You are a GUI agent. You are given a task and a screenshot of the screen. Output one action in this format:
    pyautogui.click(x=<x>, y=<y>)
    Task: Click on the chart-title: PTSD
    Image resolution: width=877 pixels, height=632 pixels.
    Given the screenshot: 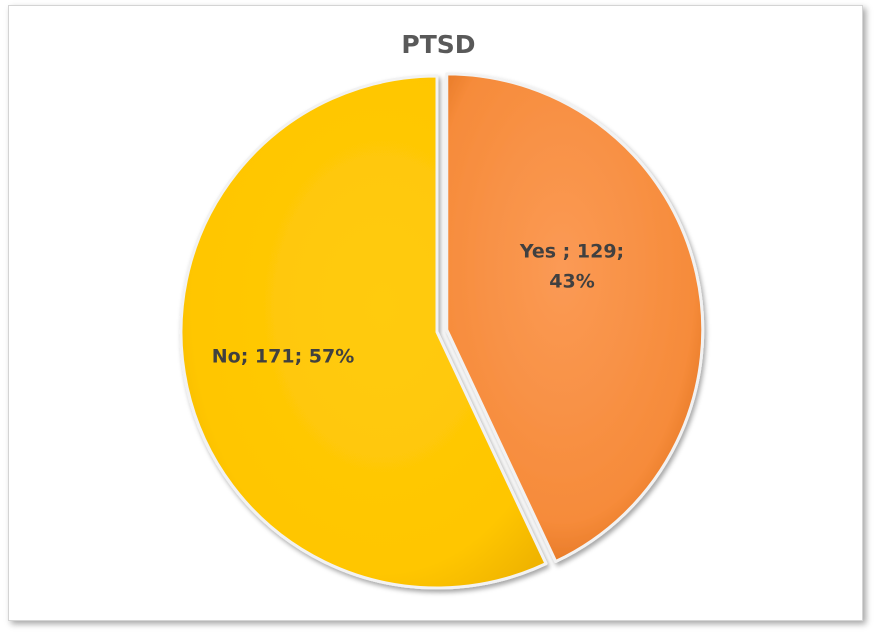 What is the action you would take?
    pyautogui.click(x=438, y=44)
    